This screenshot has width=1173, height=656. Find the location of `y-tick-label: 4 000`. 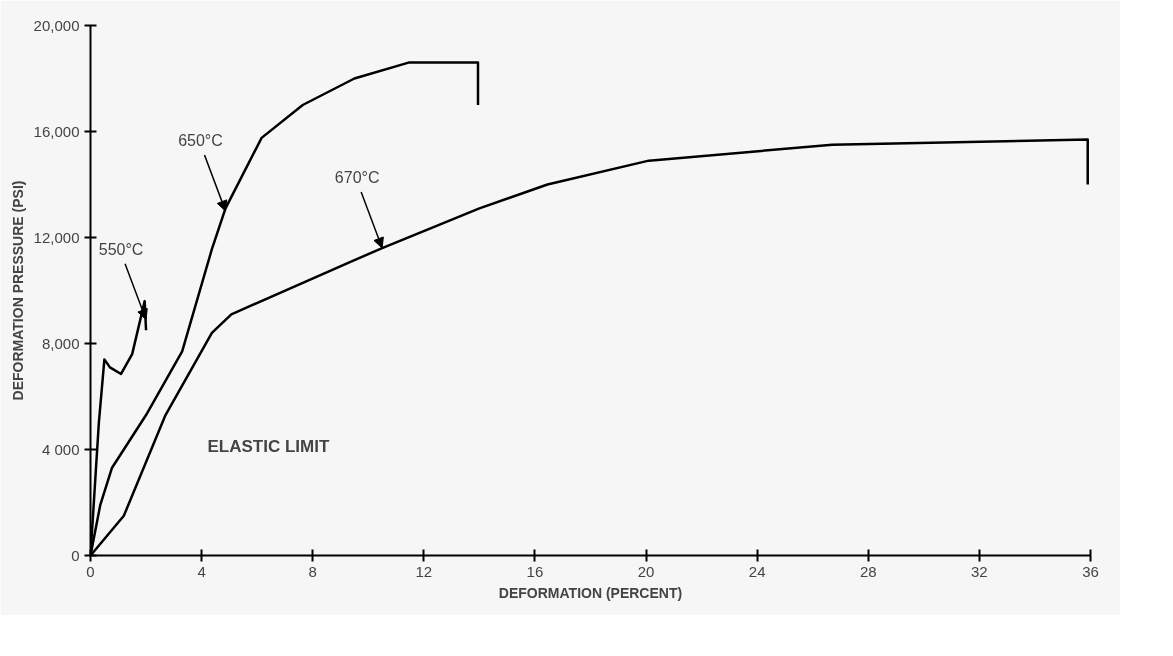

y-tick-label: 4 000 is located at coordinates (60, 449).